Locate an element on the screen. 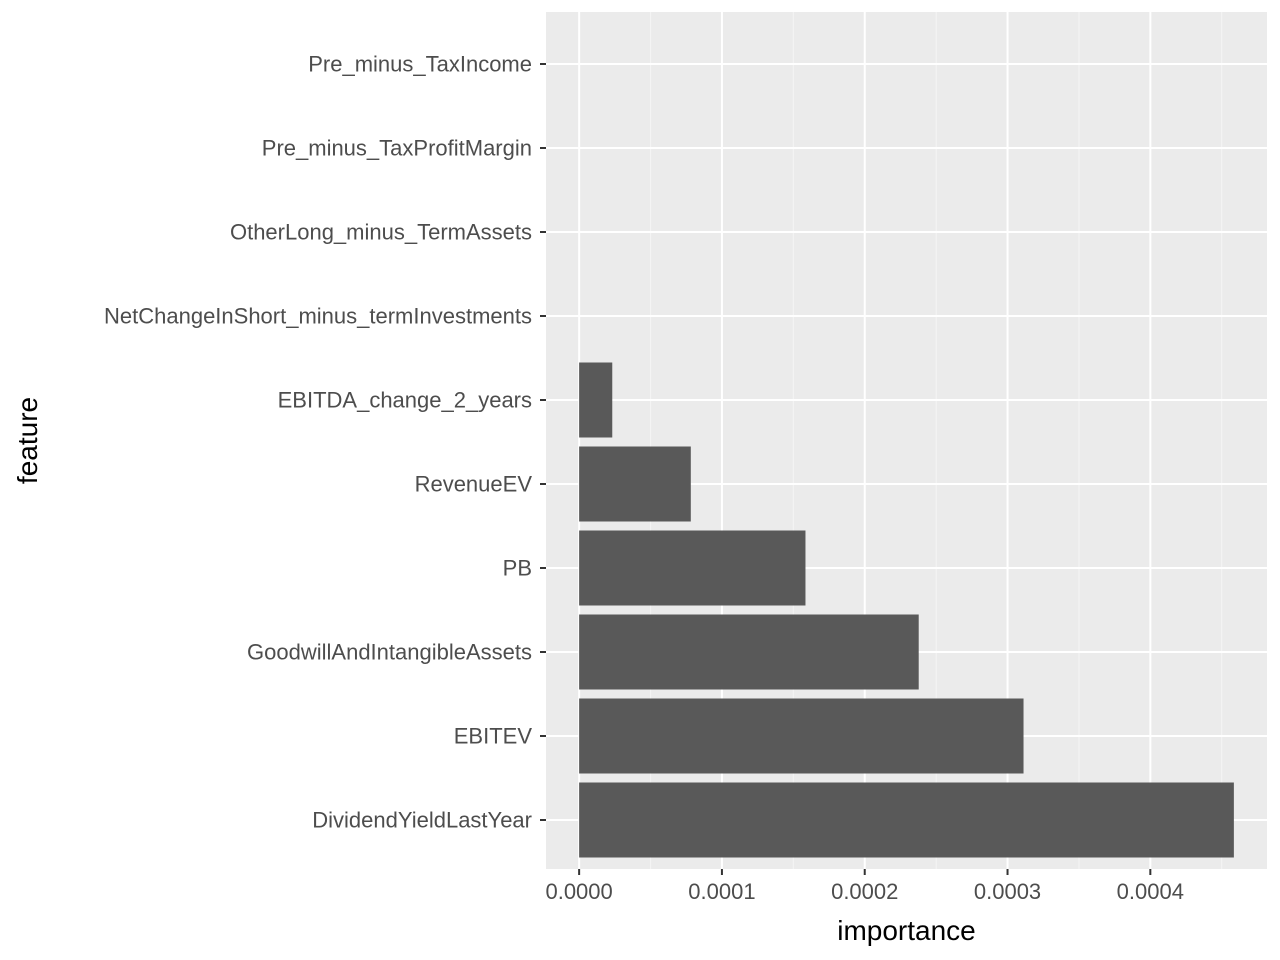  bar-DividendYieldLastYear is located at coordinates (906, 820).